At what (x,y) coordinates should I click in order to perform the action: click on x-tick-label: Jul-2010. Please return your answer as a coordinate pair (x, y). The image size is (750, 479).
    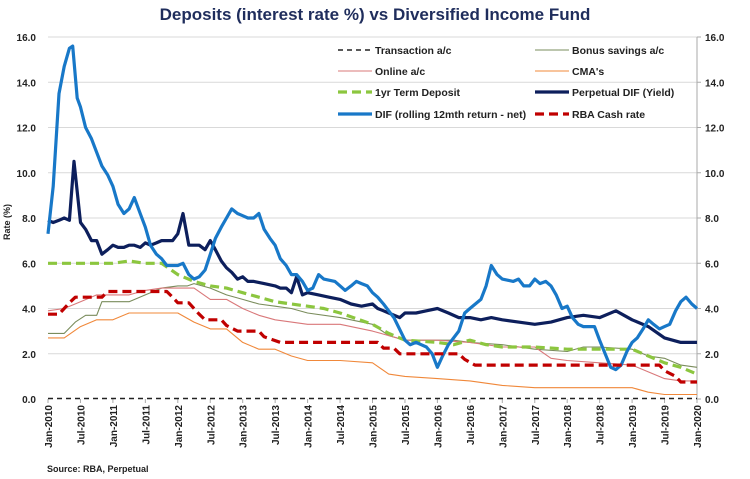
    Looking at the image, I should click on (81, 425).